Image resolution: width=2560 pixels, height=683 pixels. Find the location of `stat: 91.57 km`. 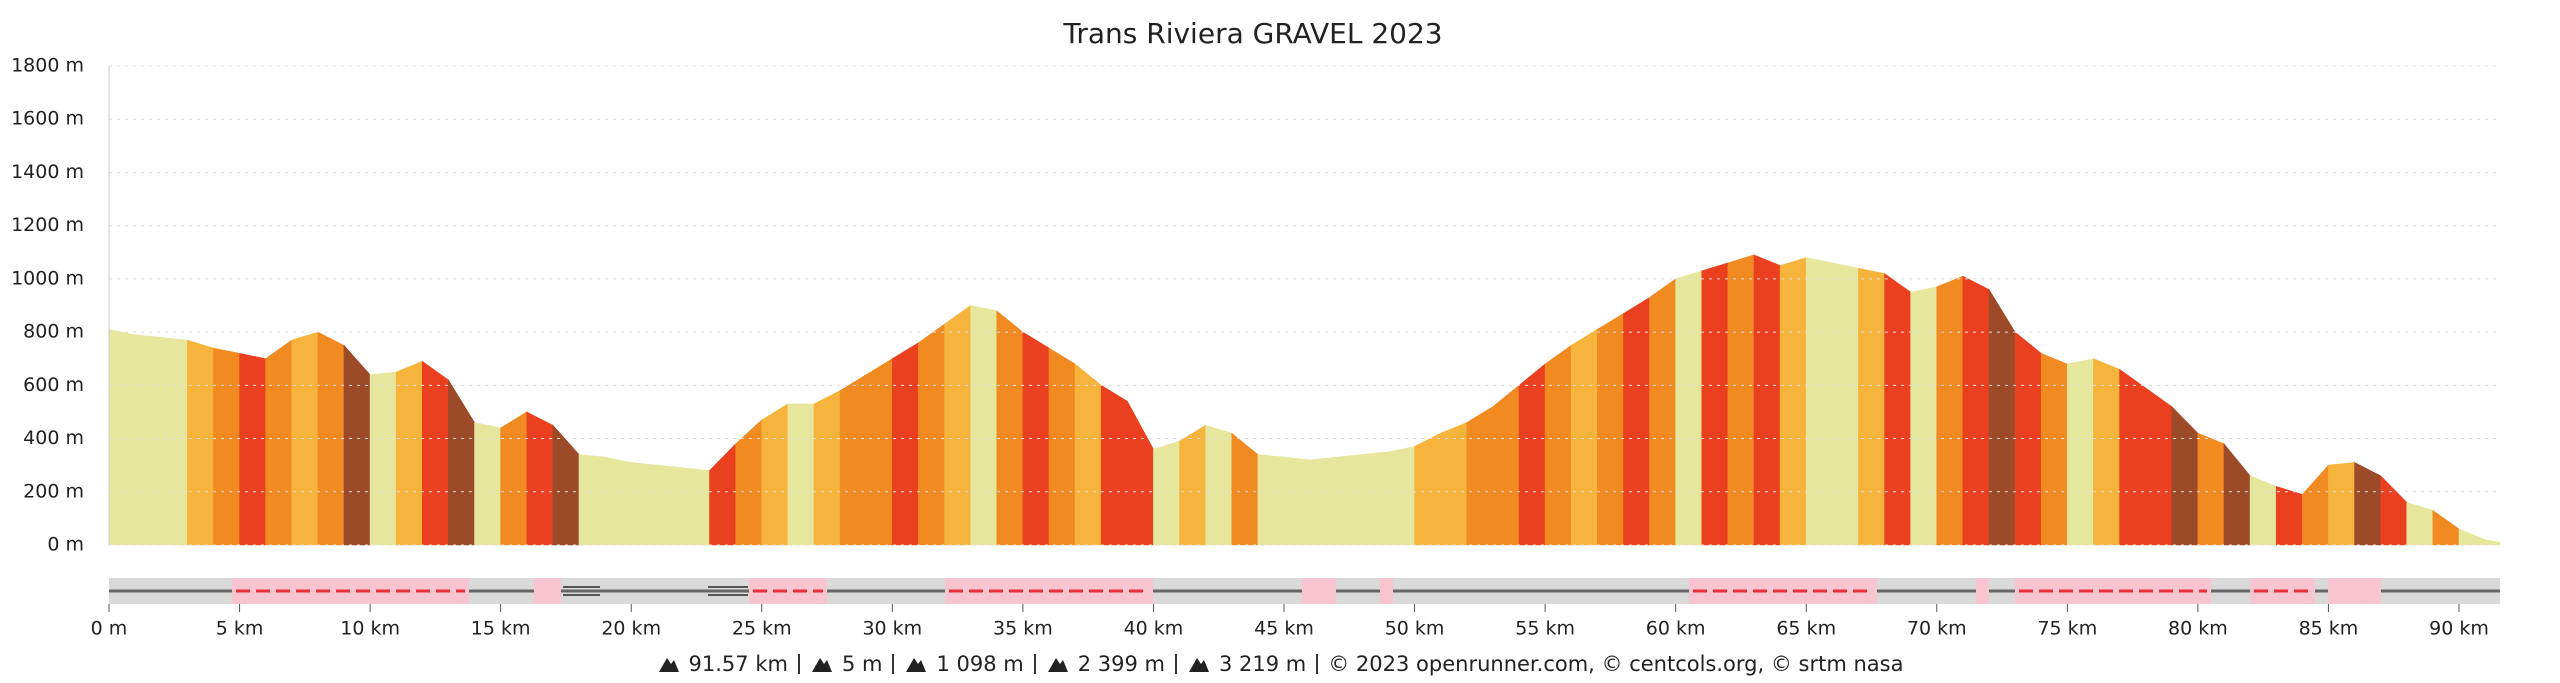

stat: 91.57 km is located at coordinates (722, 664).